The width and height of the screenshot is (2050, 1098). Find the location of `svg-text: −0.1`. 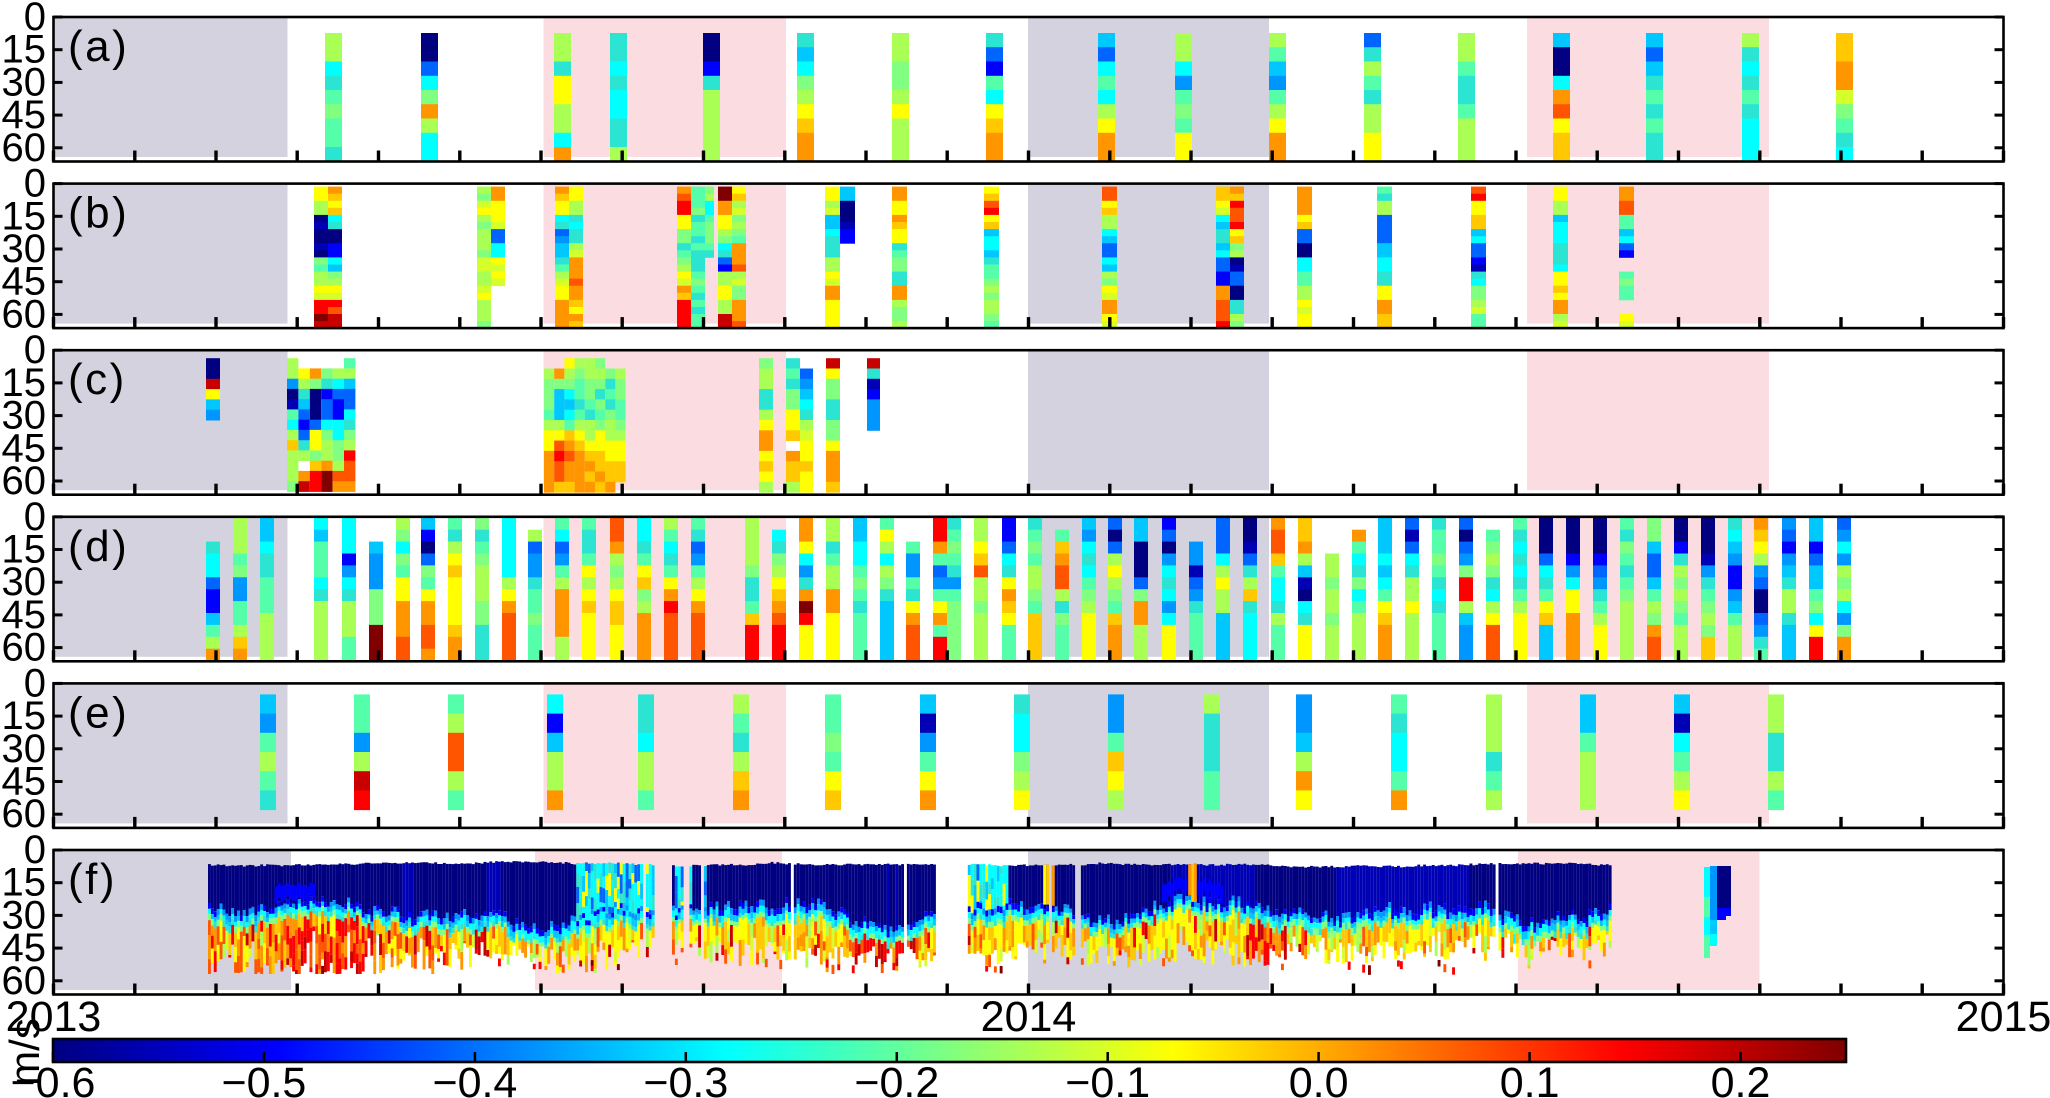

svg-text: −0.1 is located at coordinates (1107, 1078).